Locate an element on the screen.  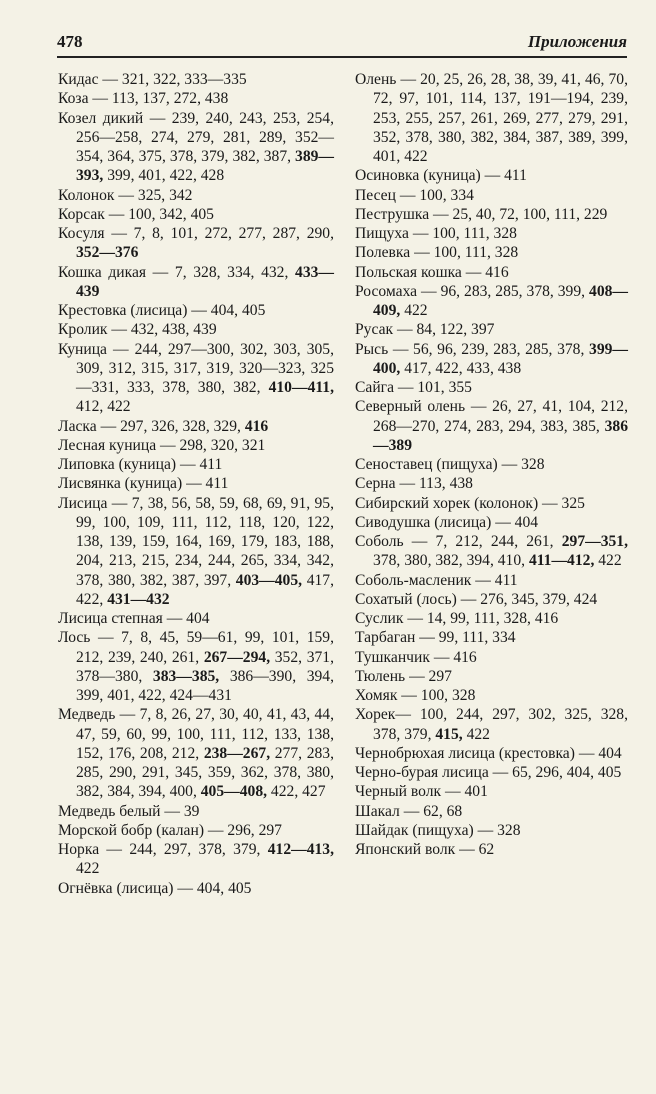
entry-text: Полевка — 100, 111, 328 is located at coordinates (437, 253).